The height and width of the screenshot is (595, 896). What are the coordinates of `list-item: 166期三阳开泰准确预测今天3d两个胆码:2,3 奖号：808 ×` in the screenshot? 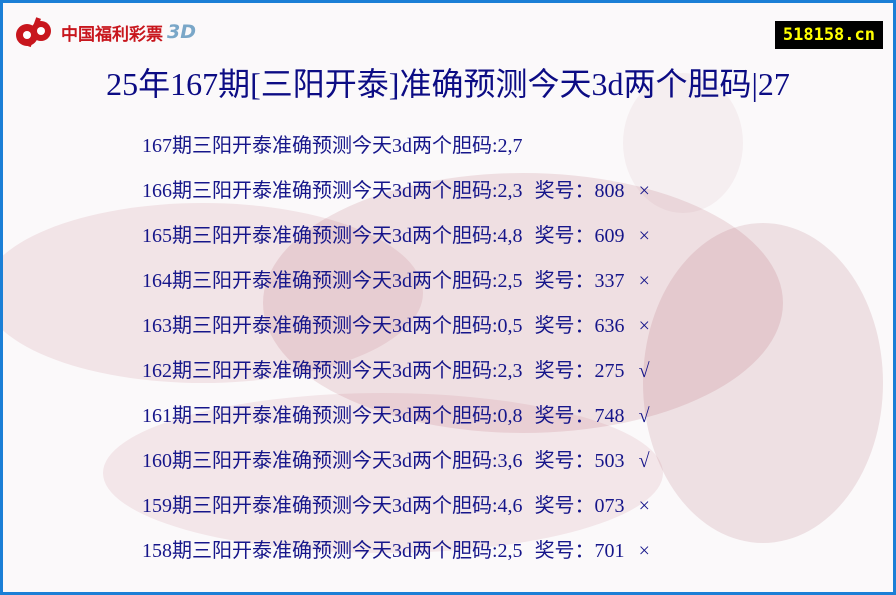 It's located at (396, 198).